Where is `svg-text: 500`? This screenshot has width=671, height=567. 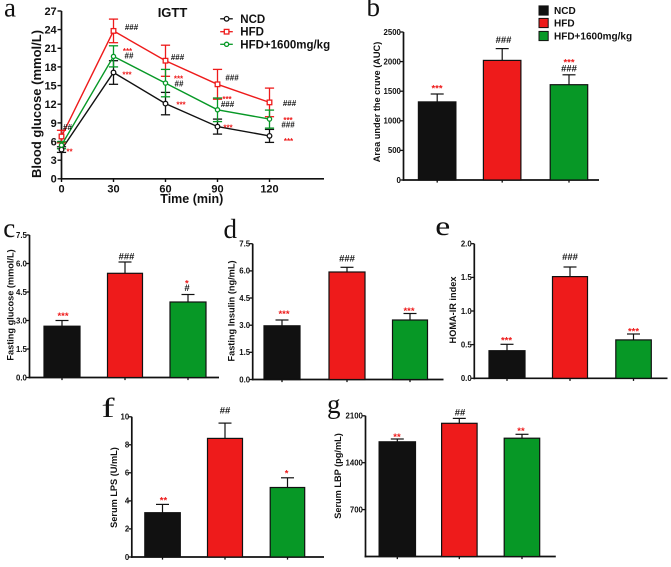
svg-text: 500 is located at coordinates (395, 150).